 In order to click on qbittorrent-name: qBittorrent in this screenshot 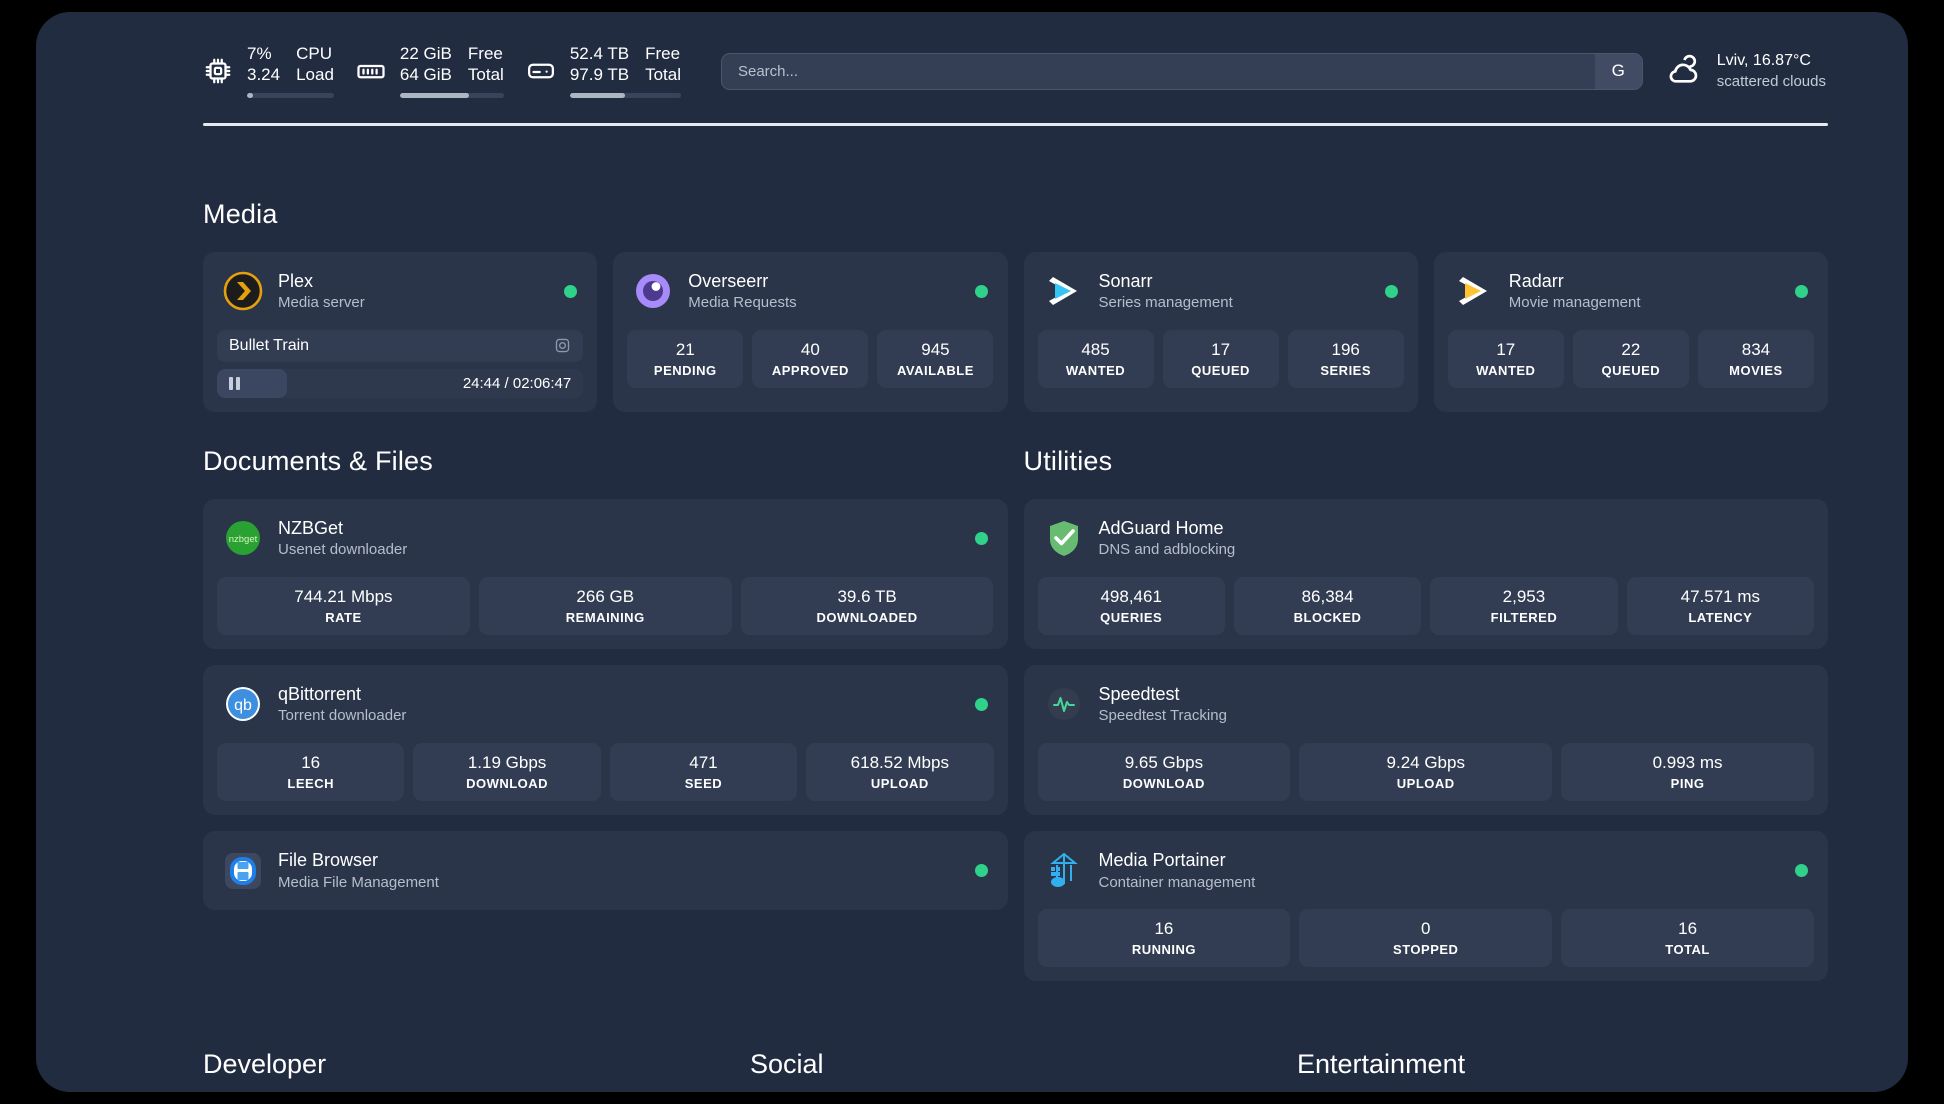, I will do `click(320, 694)`.